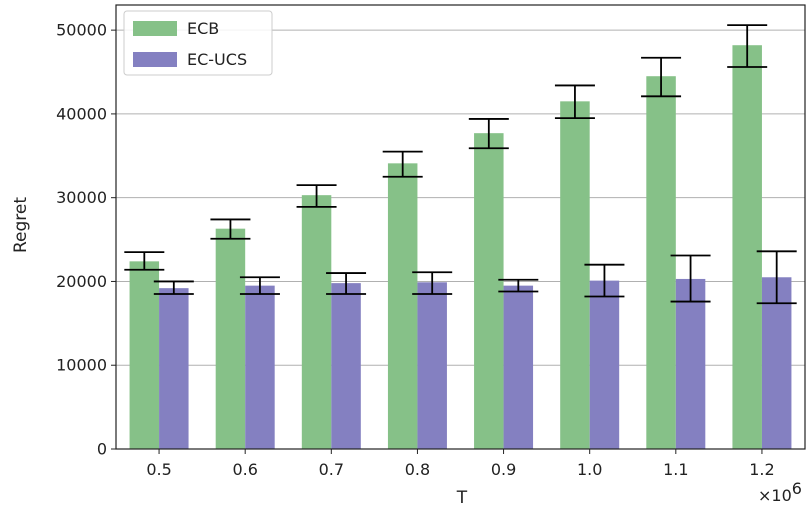  Describe the element at coordinates (217, 59) in the screenshot. I see `legend-label-ec-ucs: EC-UCS` at that location.